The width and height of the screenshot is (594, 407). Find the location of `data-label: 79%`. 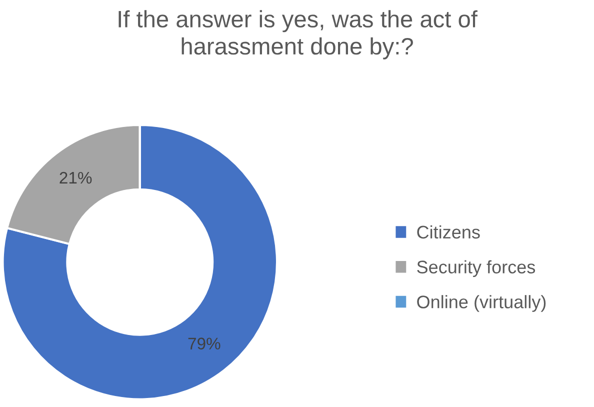

data-label: 79% is located at coordinates (204, 344).